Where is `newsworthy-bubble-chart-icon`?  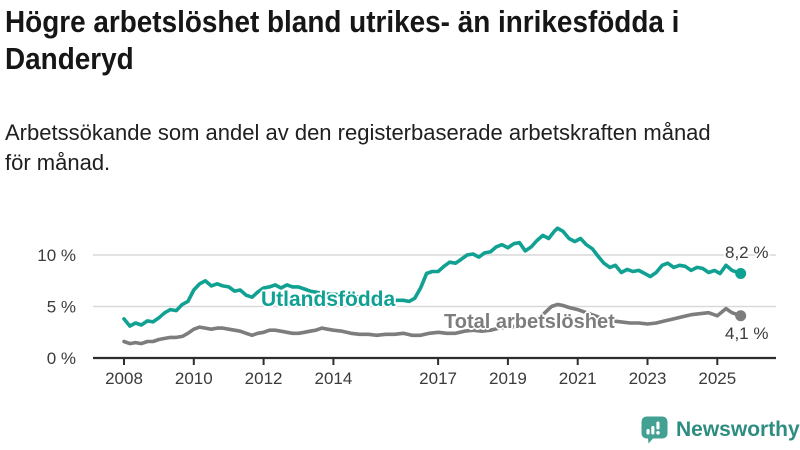
newsworthy-bubble-chart-icon is located at coordinates (654, 430).